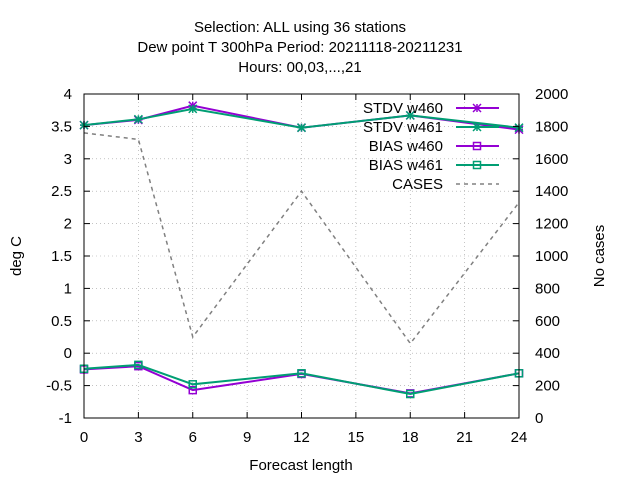  What do you see at coordinates (247, 437) in the screenshot?
I see `x-tick-label: 9` at bounding box center [247, 437].